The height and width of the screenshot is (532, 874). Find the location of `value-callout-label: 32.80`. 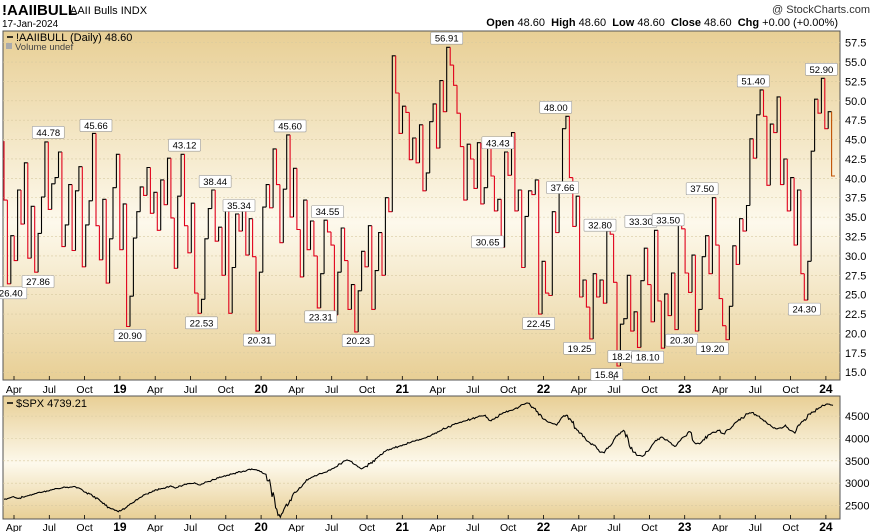

value-callout-label: 32.80 is located at coordinates (600, 226).